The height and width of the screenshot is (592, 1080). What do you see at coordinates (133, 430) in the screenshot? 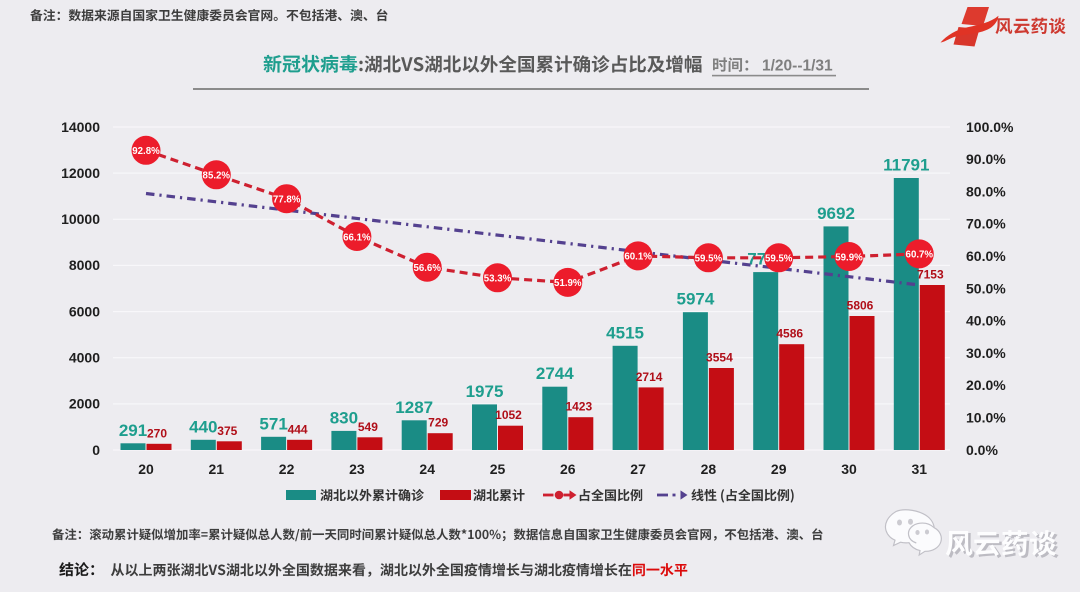
I see `svg-text: 291` at bounding box center [133, 430].